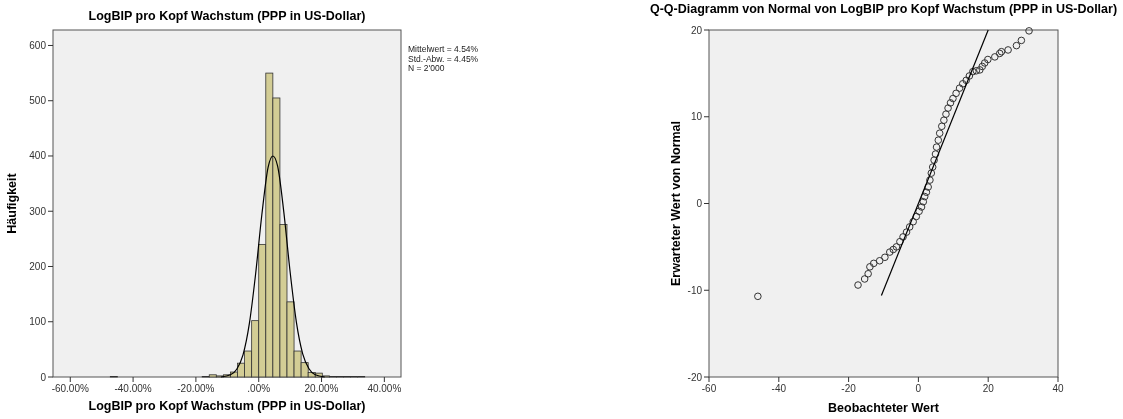  What do you see at coordinates (70, 388) in the screenshot?
I see `x-tick-label: -60.00%` at bounding box center [70, 388].